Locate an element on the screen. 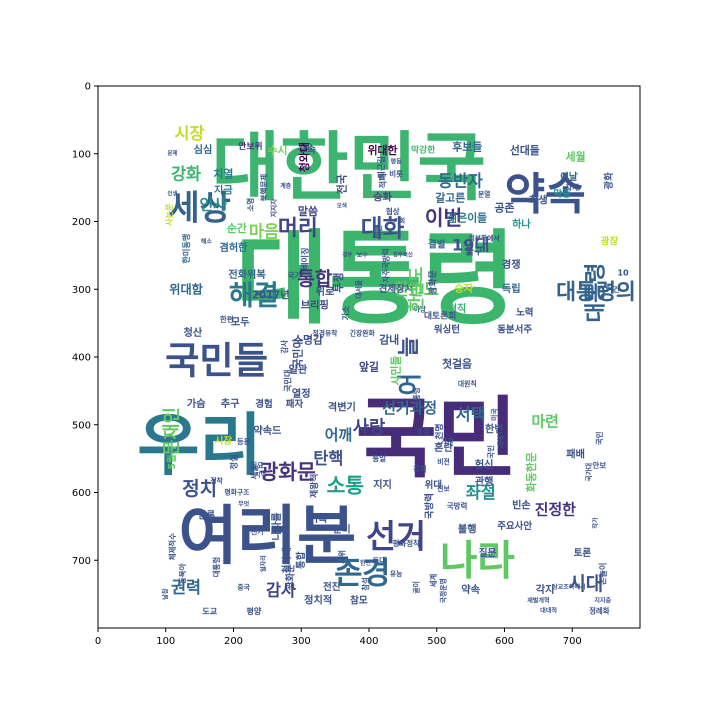  x-tick-label: 500 is located at coordinates (436, 641).